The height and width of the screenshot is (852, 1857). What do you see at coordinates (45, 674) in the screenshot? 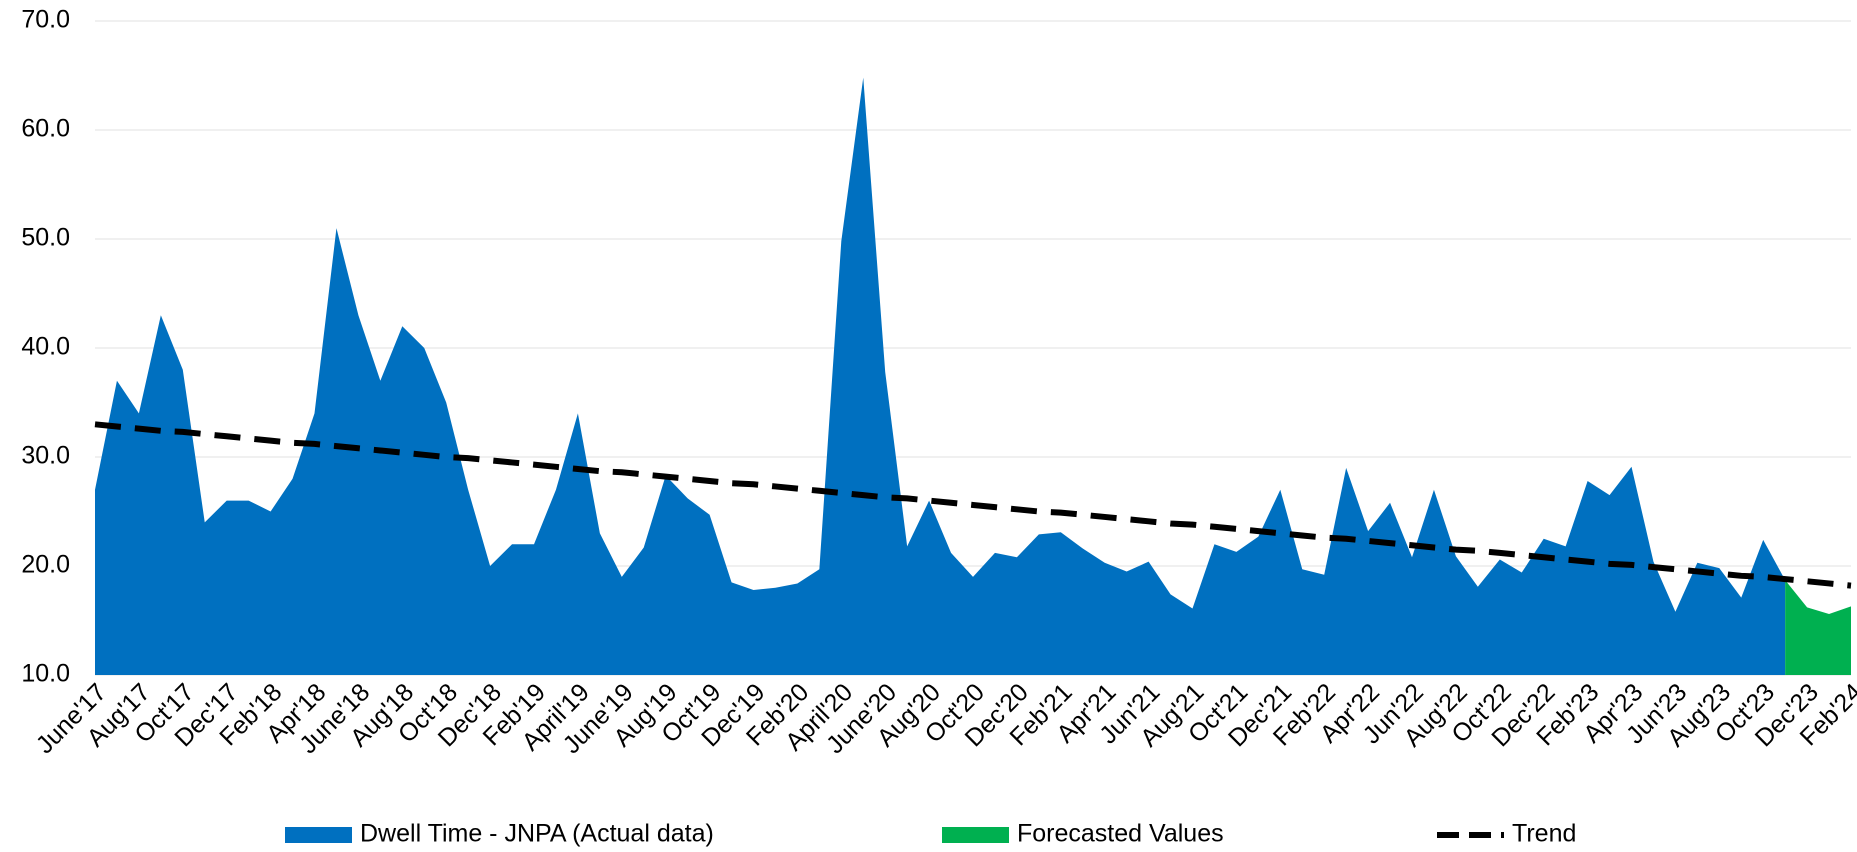
I see `y-tick-label: 10.0` at bounding box center [45, 674].